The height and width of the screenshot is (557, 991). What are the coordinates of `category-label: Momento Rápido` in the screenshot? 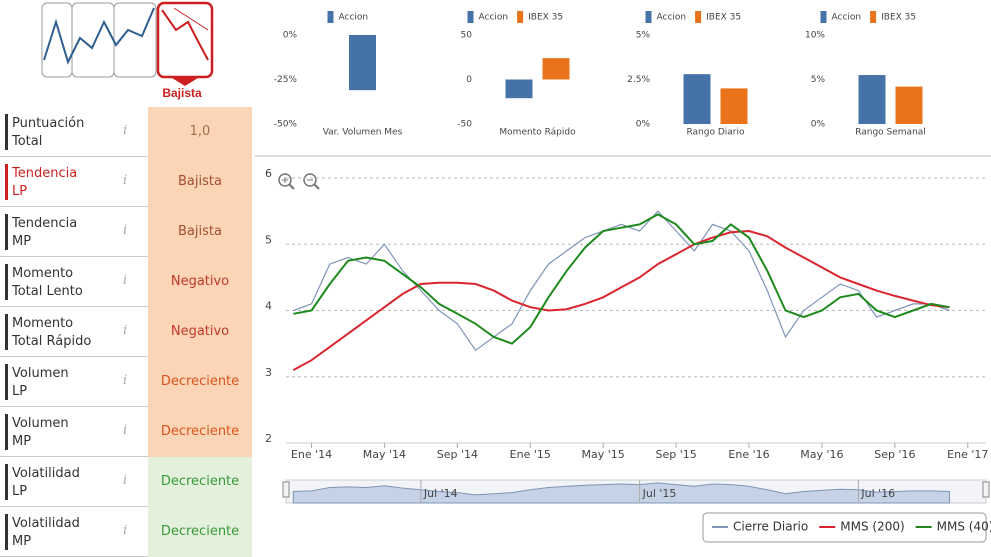 It's located at (537, 133).